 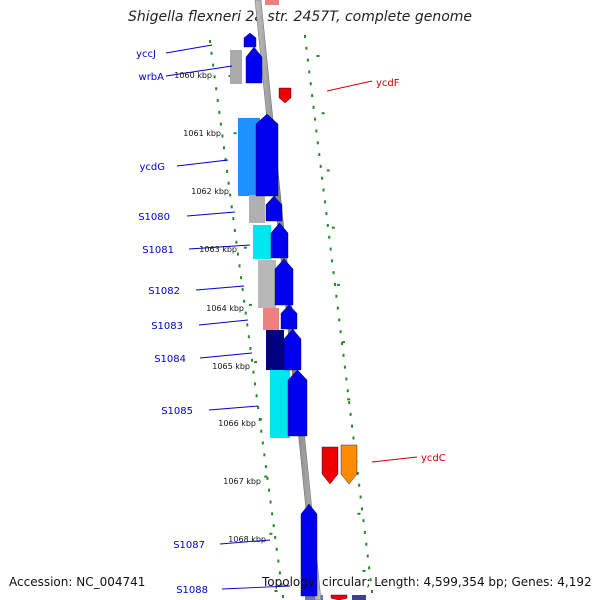 I want to click on scale-label: 1060 kbp, so click(x=193, y=75).